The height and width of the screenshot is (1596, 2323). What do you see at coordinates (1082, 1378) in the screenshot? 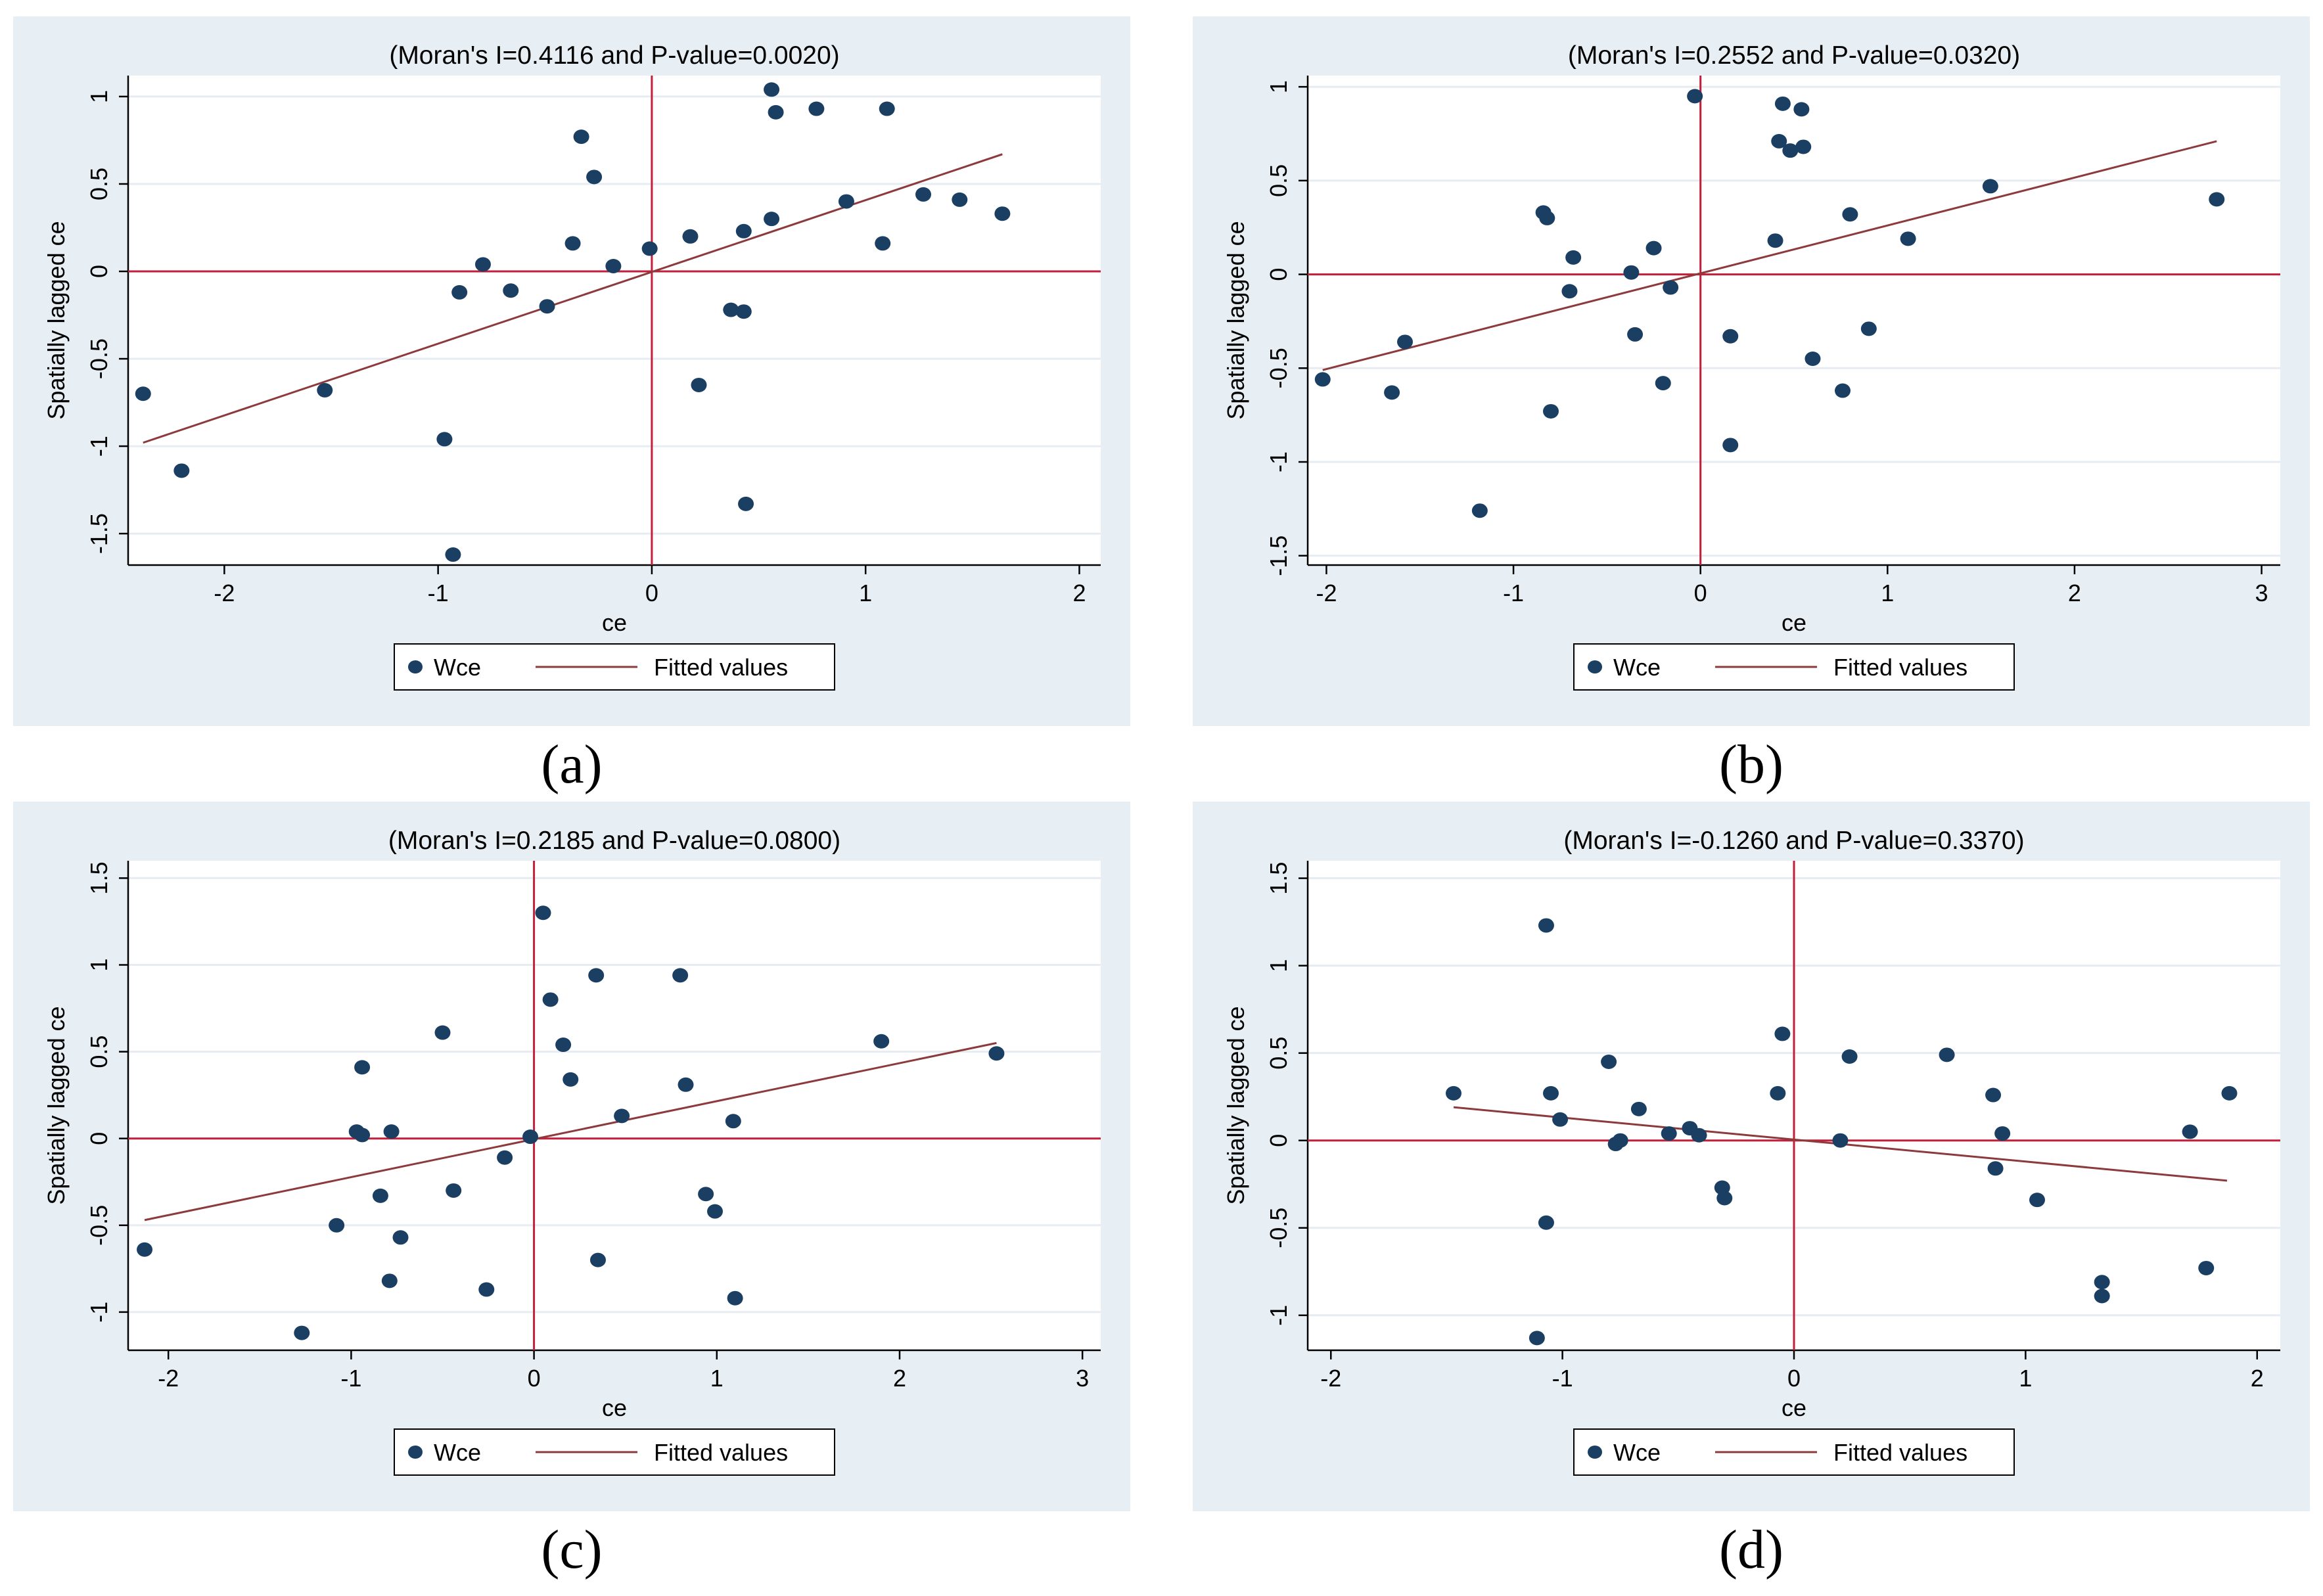
I see `x-tick-label: 3` at bounding box center [1082, 1378].